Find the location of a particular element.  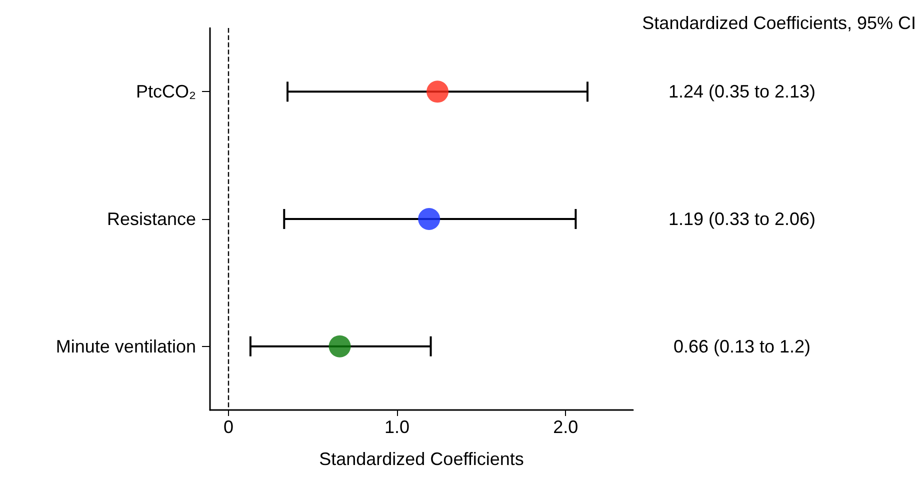

x-tick-label: 2.0 is located at coordinates (565, 427).